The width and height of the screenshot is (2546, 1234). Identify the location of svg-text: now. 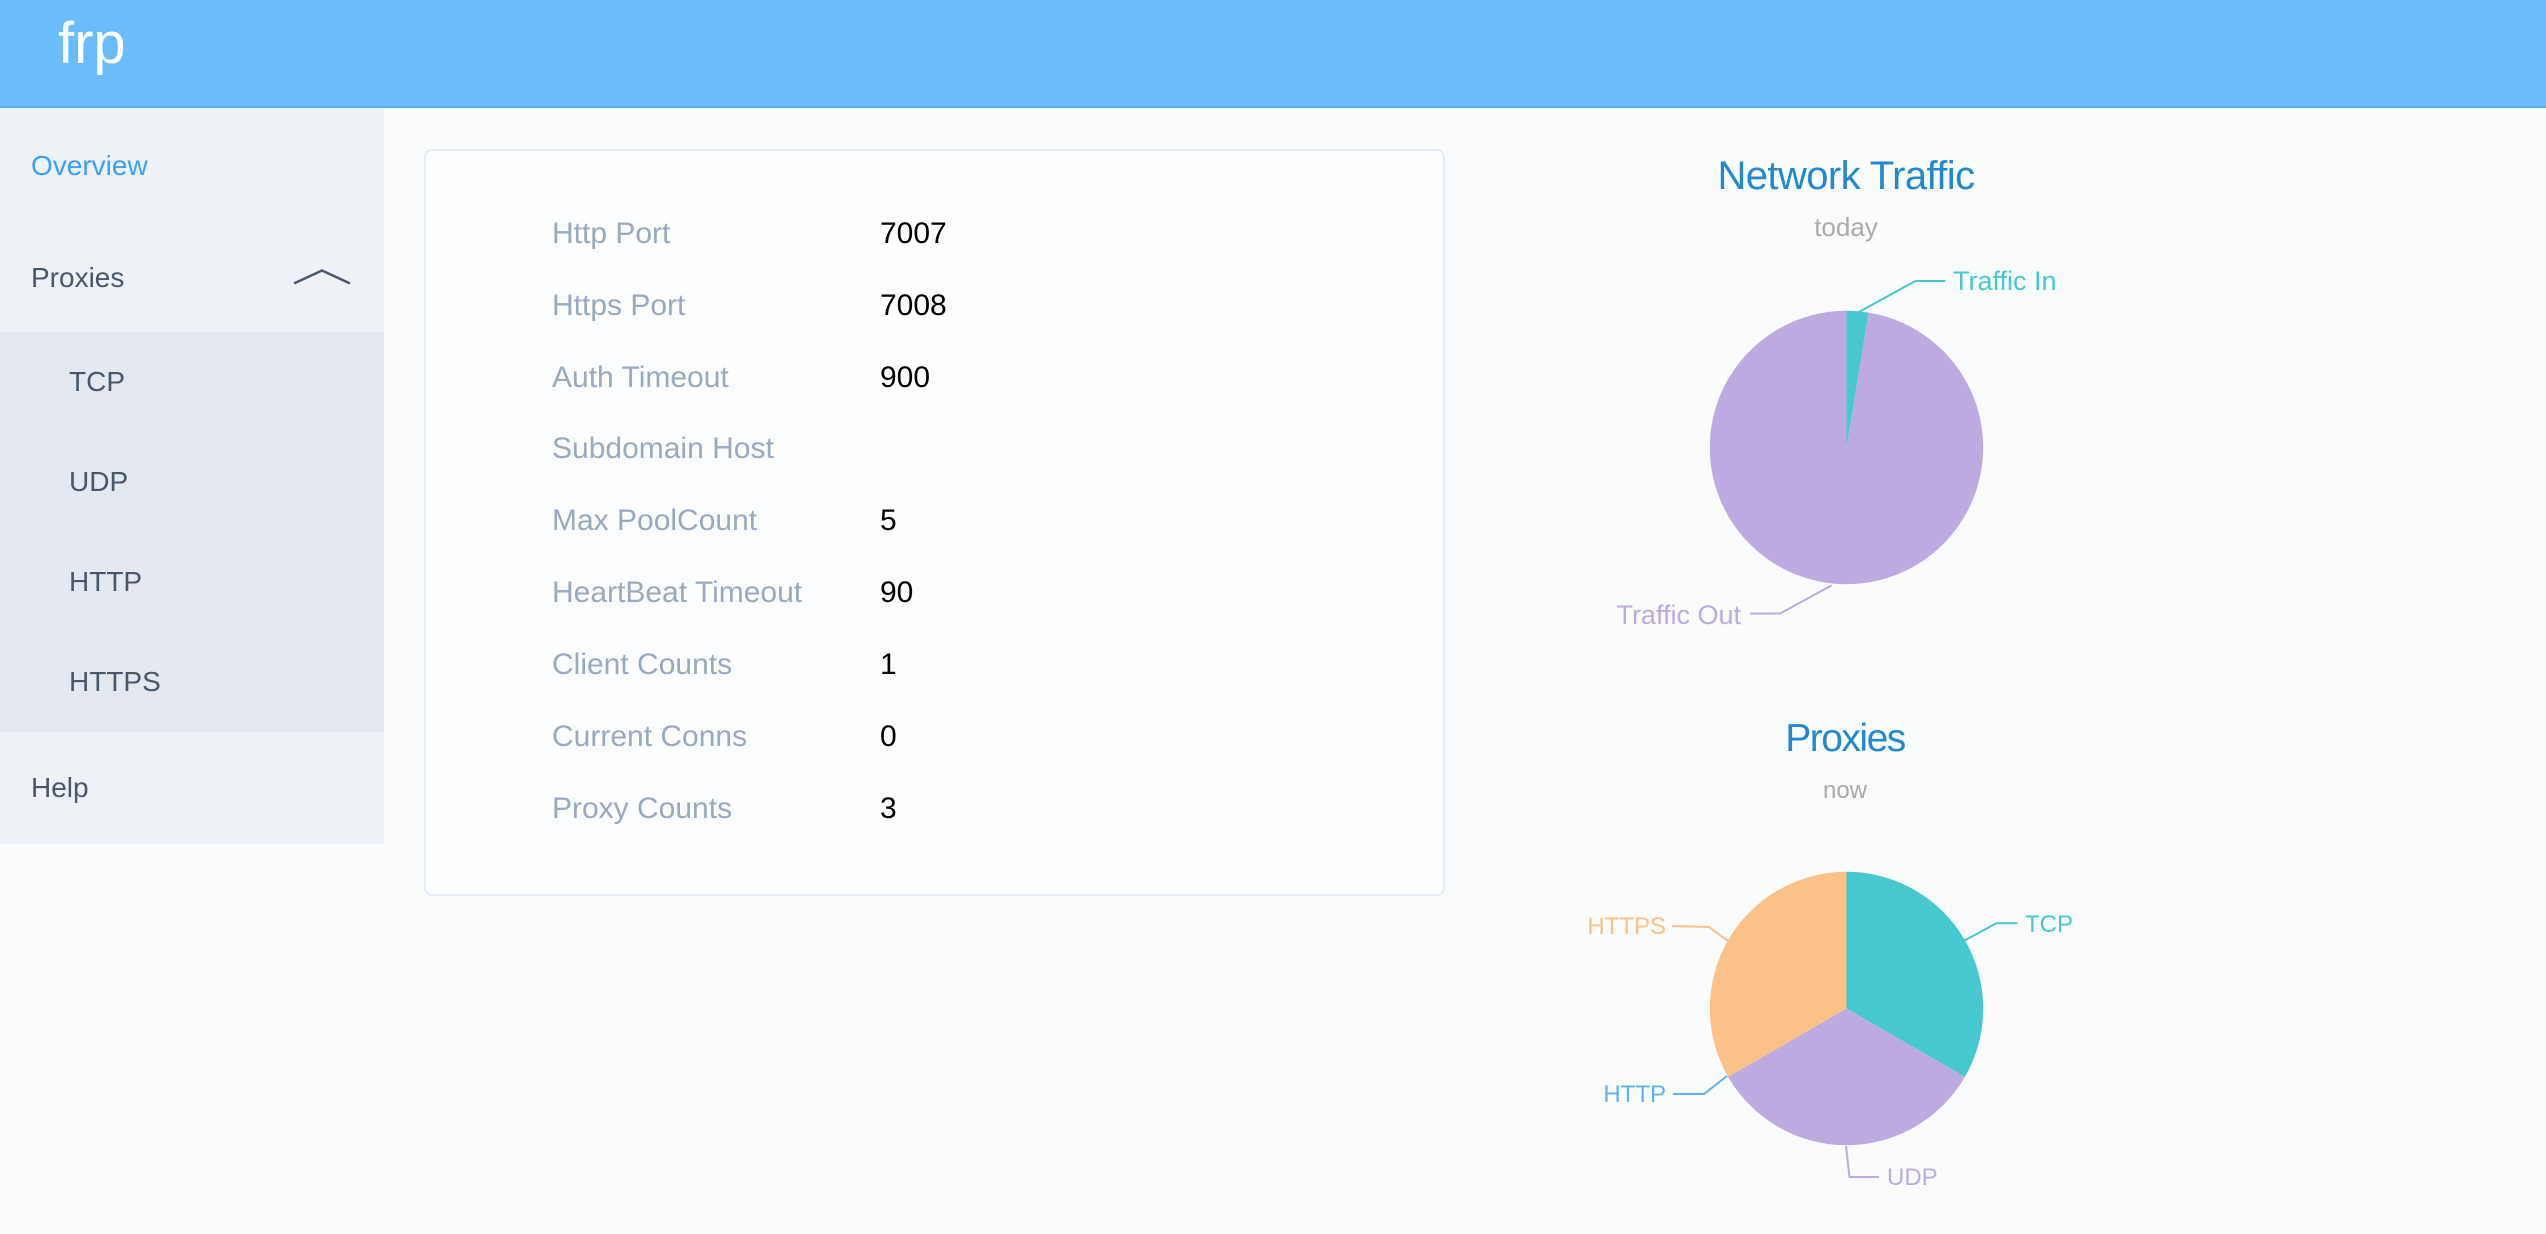
(1845, 790).